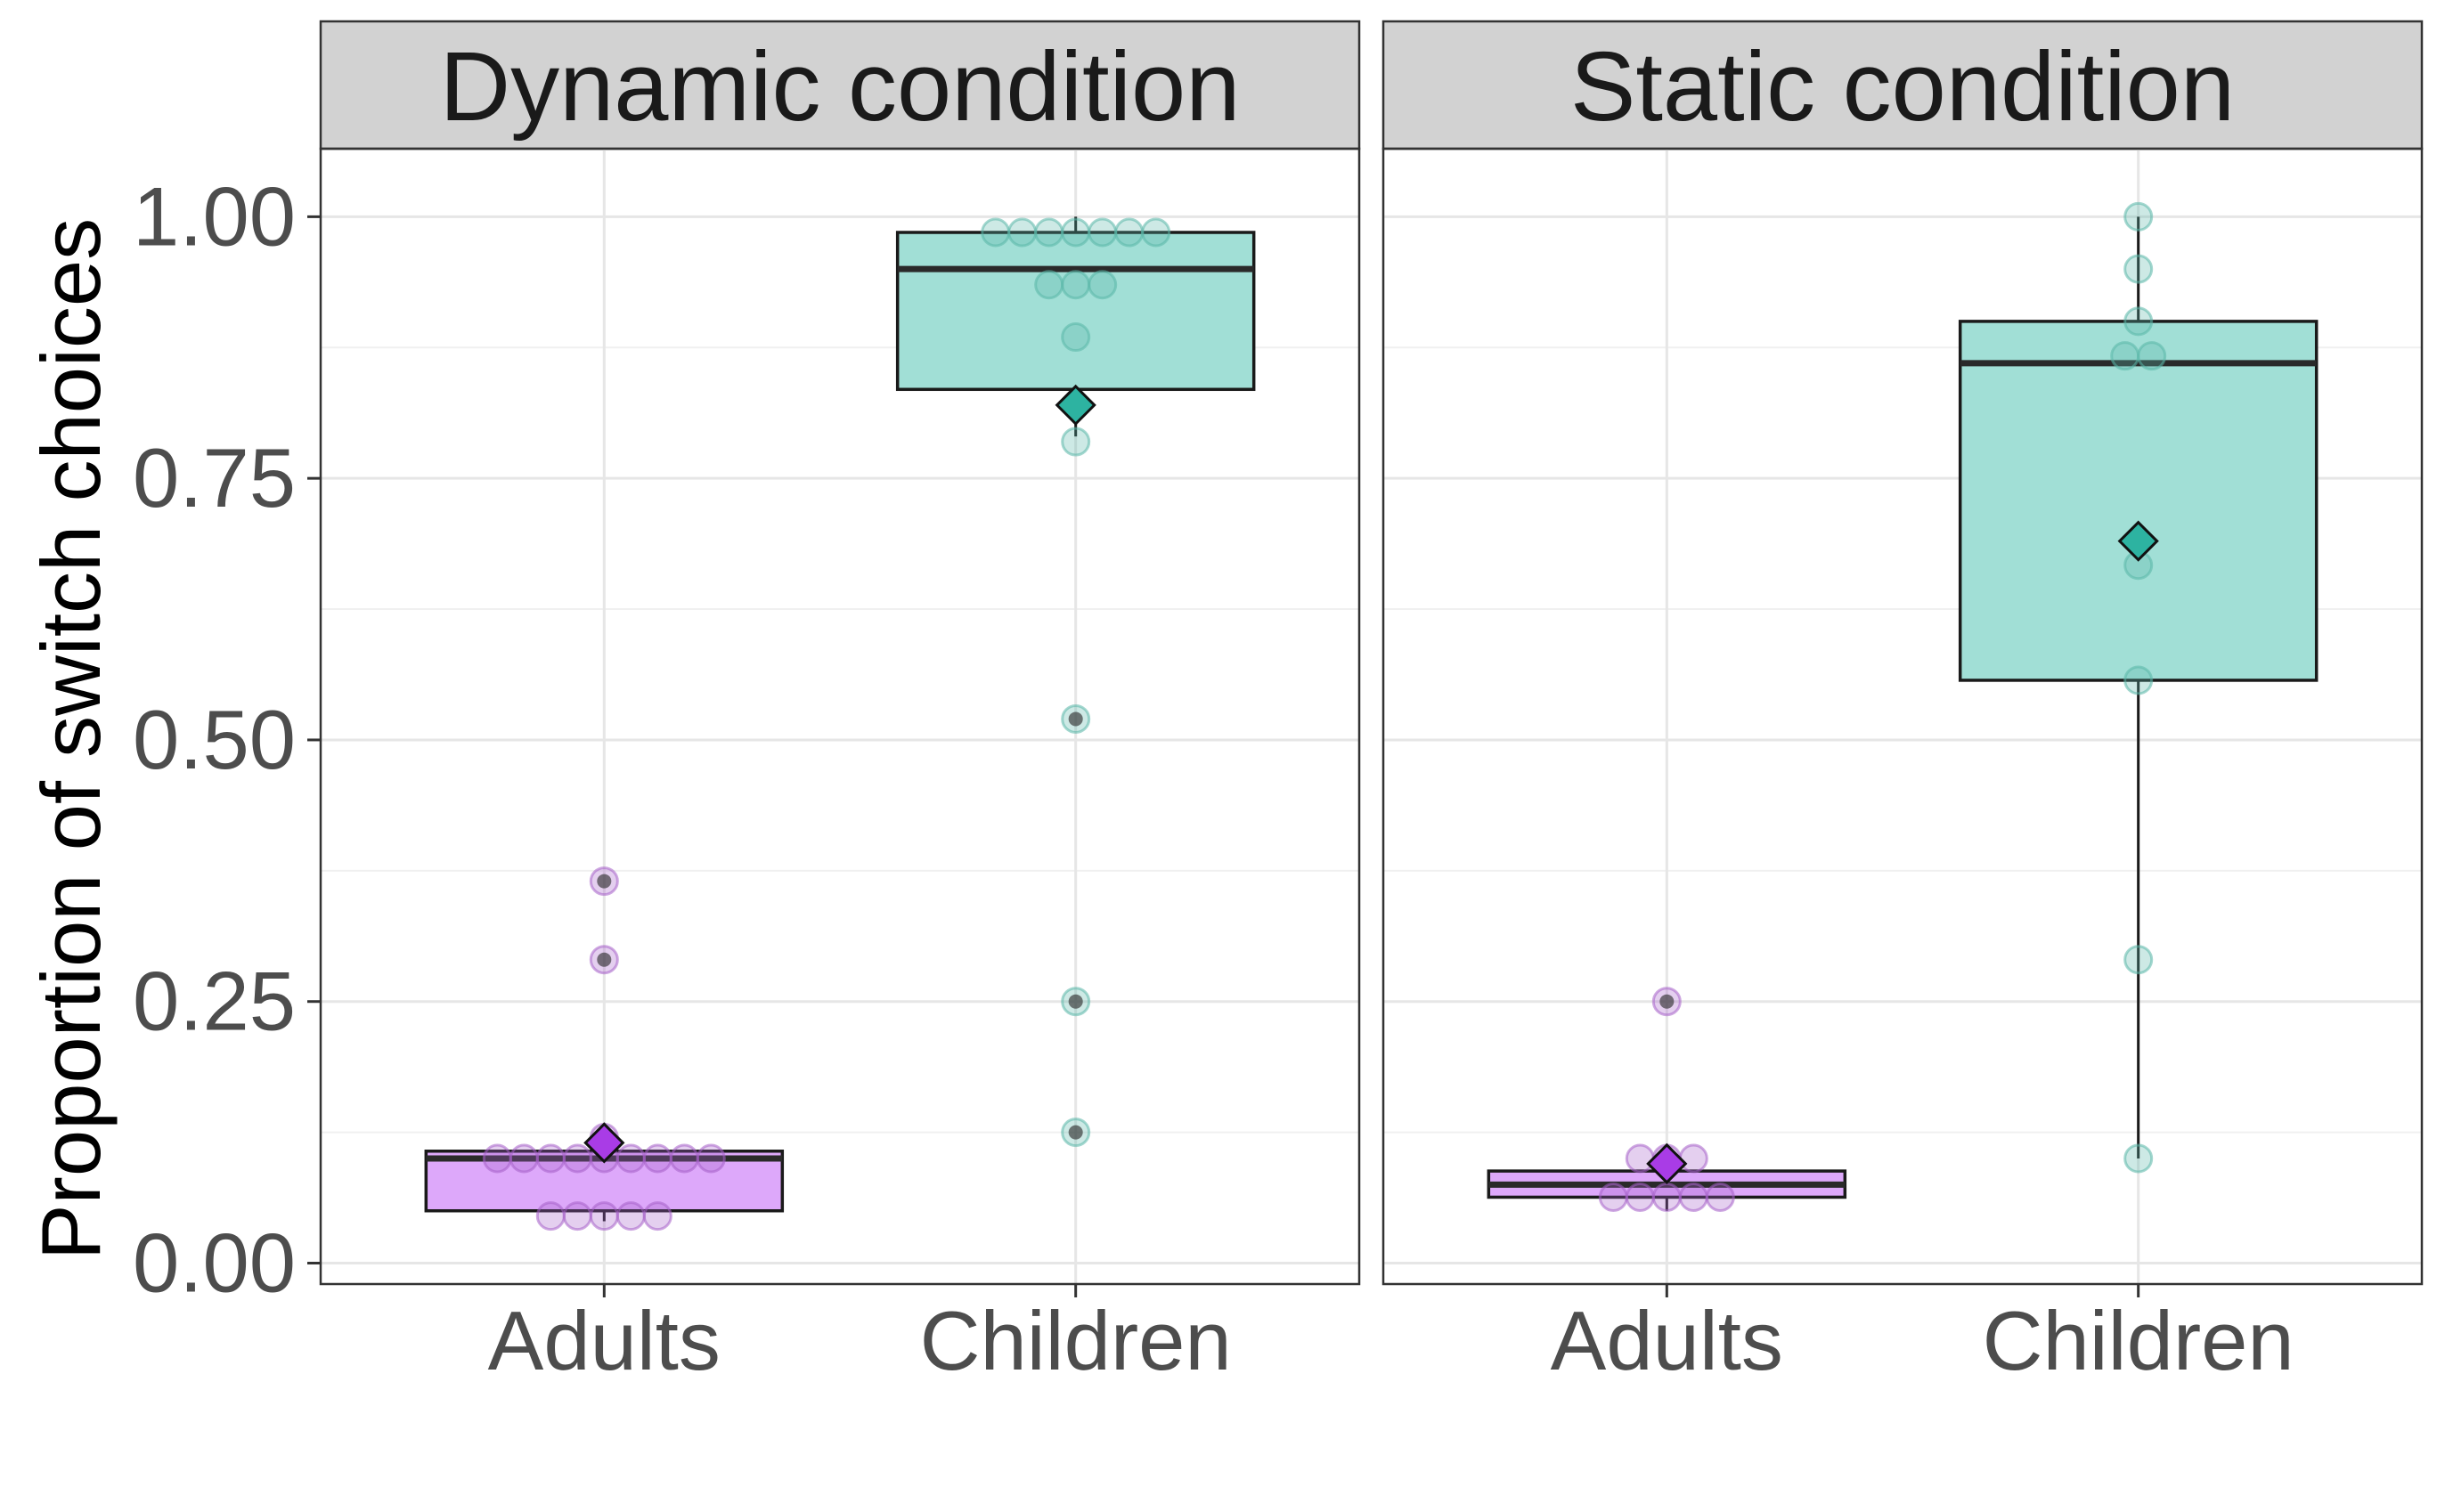 The width and height of the screenshot is (2445, 1512). I want to click on y-tick-label: 0.75, so click(214, 477).